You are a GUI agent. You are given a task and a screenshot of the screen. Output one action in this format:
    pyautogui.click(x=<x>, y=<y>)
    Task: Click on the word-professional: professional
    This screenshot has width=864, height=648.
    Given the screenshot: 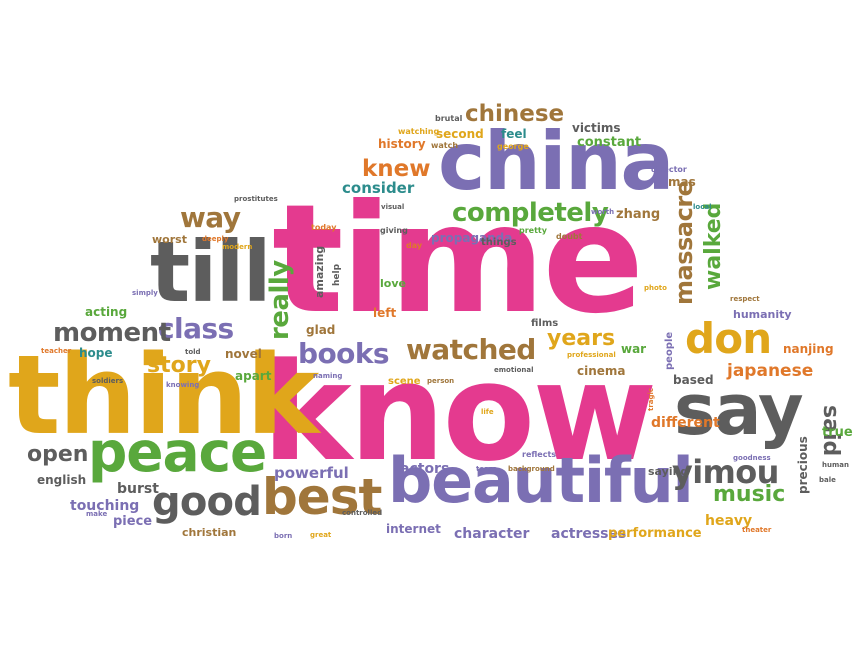 What is the action you would take?
    pyautogui.click(x=591, y=355)
    